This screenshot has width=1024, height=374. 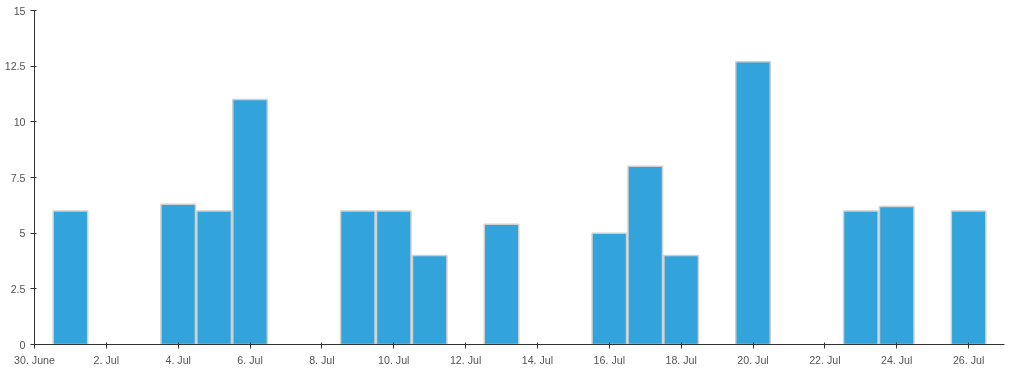 I want to click on x-tick-label: 8. Jul, so click(x=322, y=359).